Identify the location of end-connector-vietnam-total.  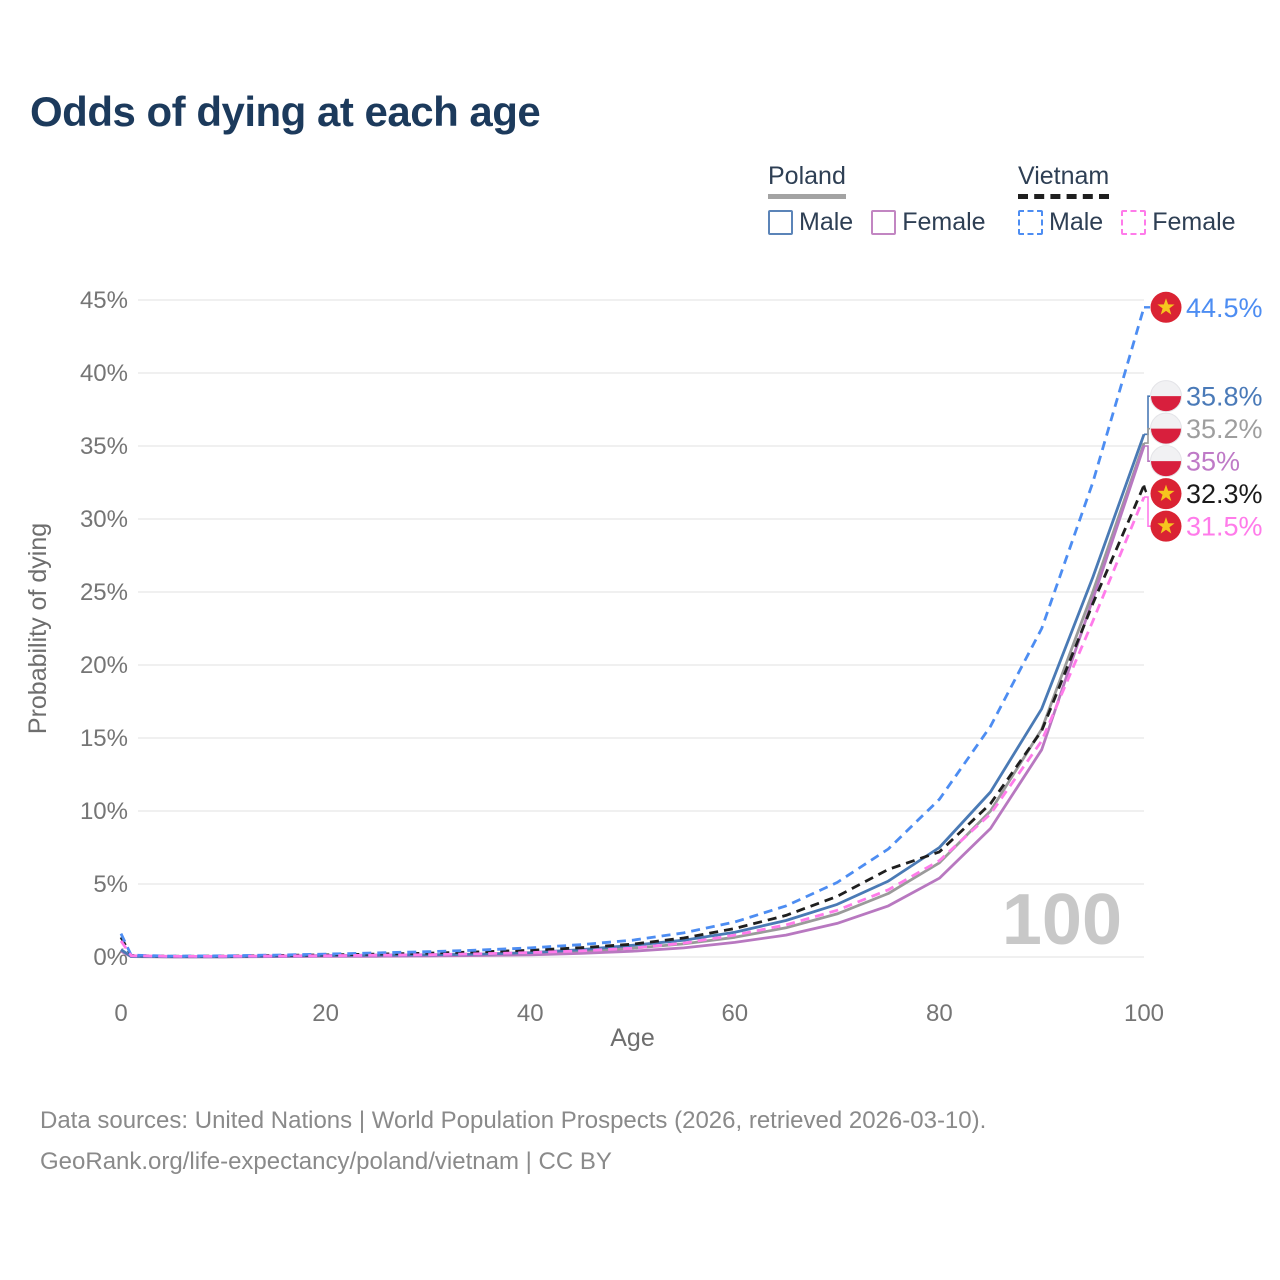
(1146, 490).